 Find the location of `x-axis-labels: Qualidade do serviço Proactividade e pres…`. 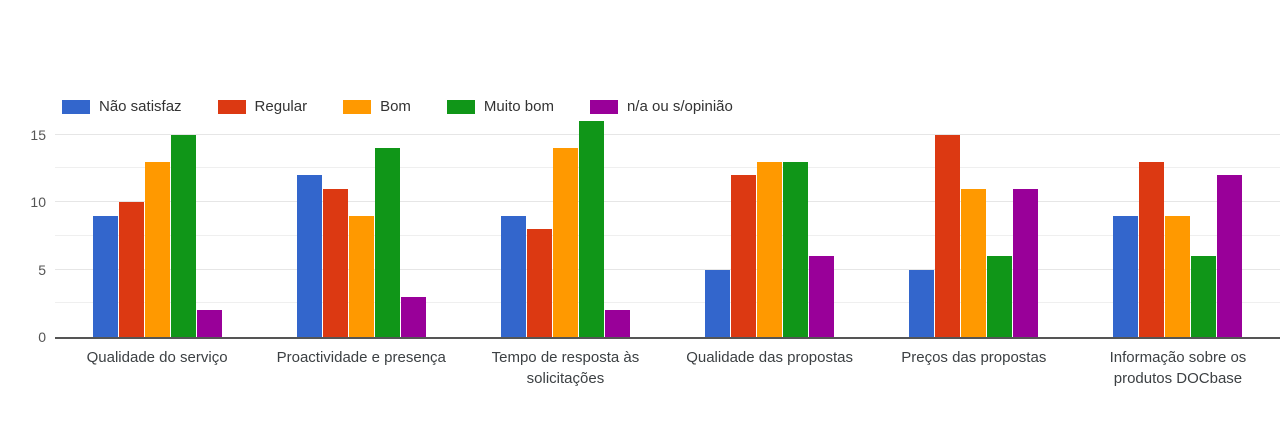

x-axis-labels: Qualidade do serviço Proactividade e pres… is located at coordinates (667, 368).